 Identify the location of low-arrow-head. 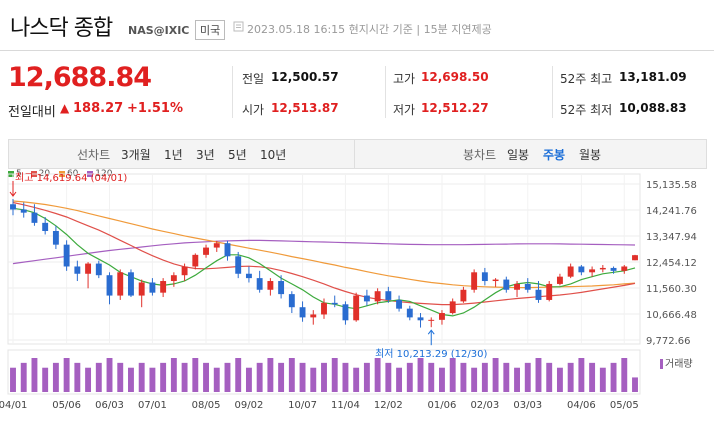
(431, 332).